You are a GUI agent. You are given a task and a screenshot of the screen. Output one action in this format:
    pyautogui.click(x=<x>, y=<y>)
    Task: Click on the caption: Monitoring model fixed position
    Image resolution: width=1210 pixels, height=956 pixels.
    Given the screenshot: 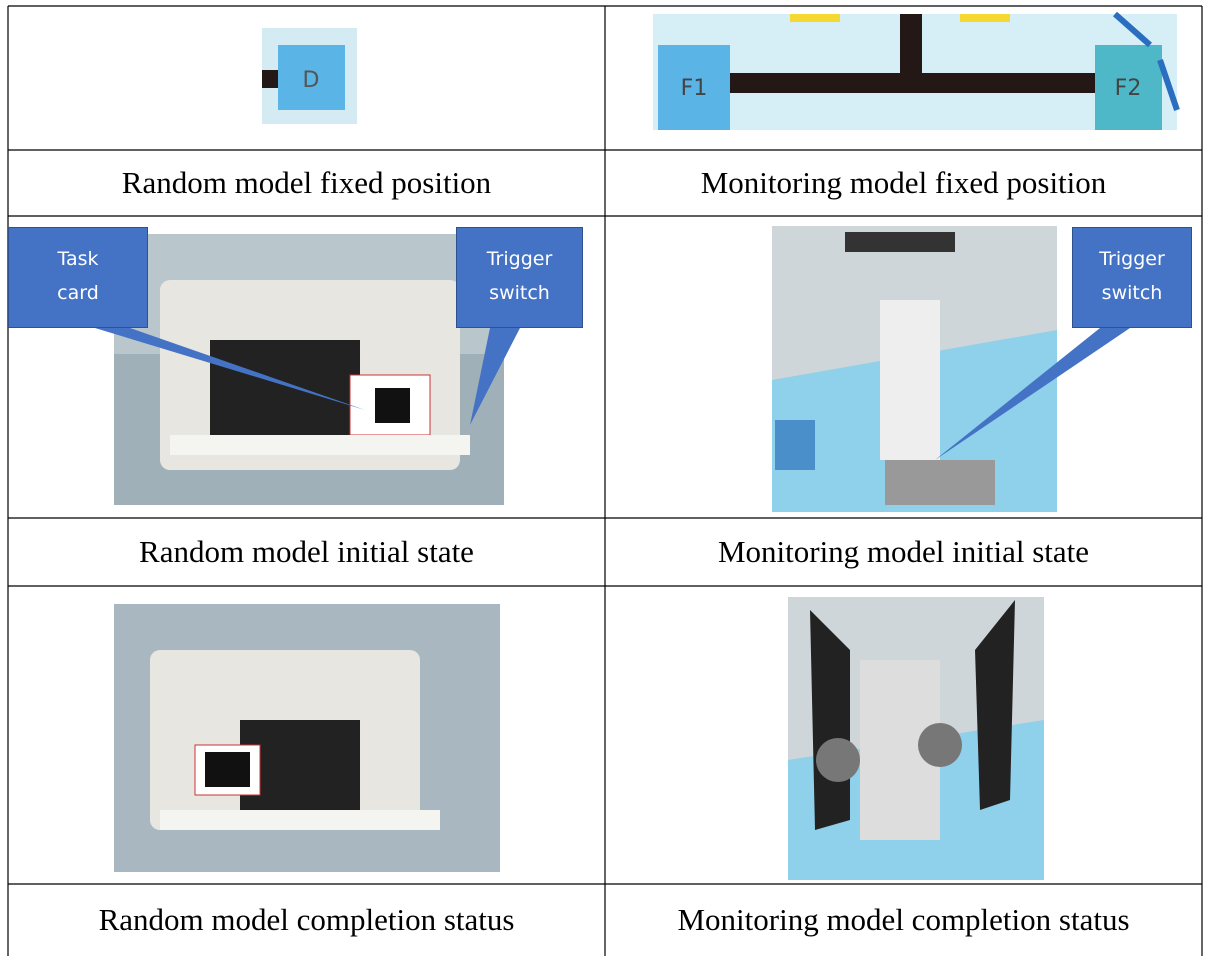 What is the action you would take?
    pyautogui.click(x=903, y=182)
    